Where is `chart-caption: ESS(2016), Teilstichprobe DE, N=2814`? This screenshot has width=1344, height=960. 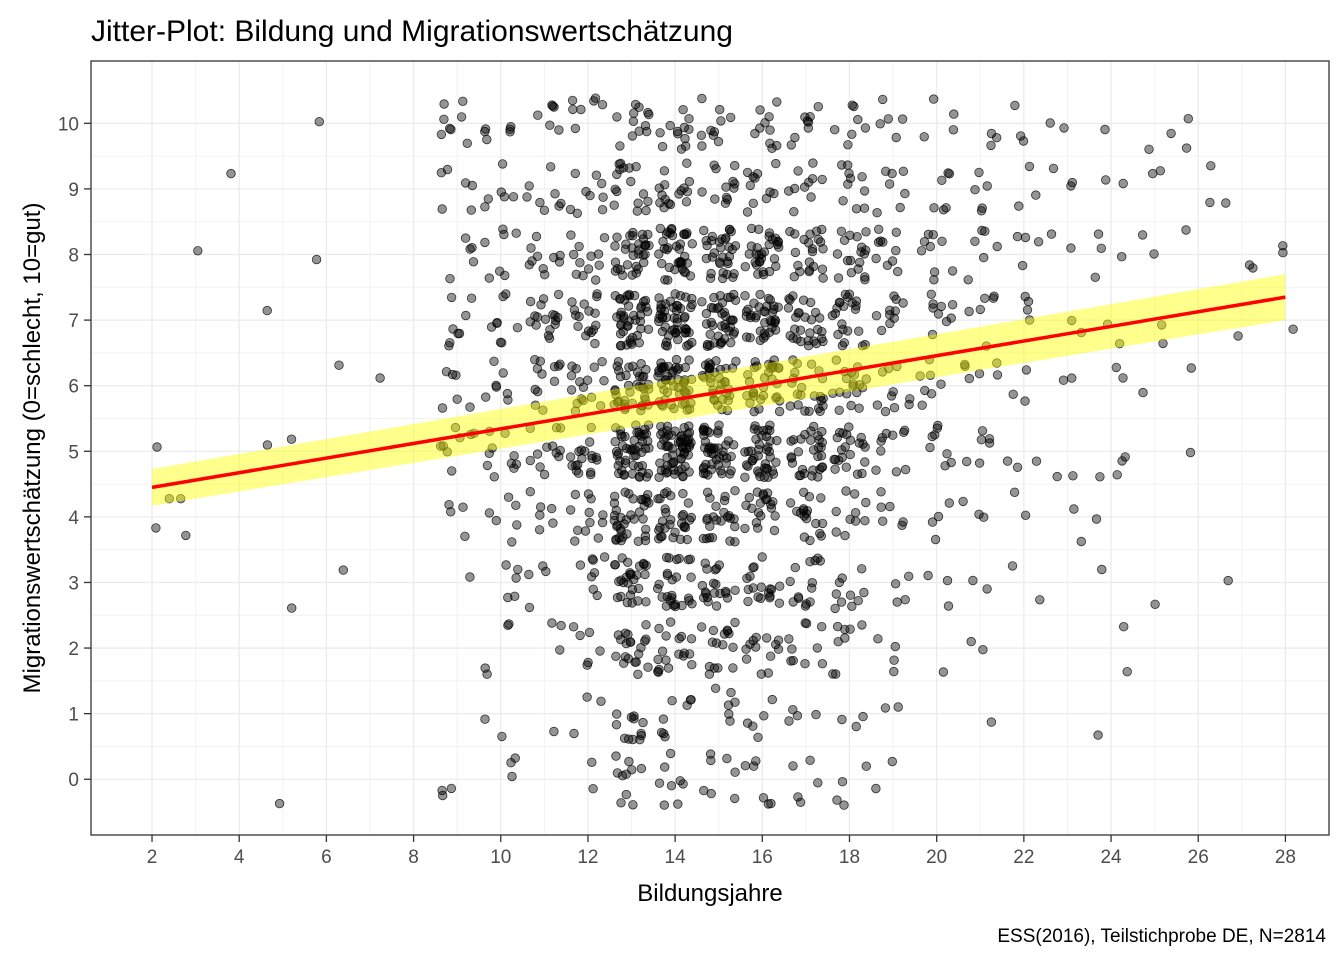 chart-caption: ESS(2016), Teilstichprobe DE, N=2814 is located at coordinates (1161, 936).